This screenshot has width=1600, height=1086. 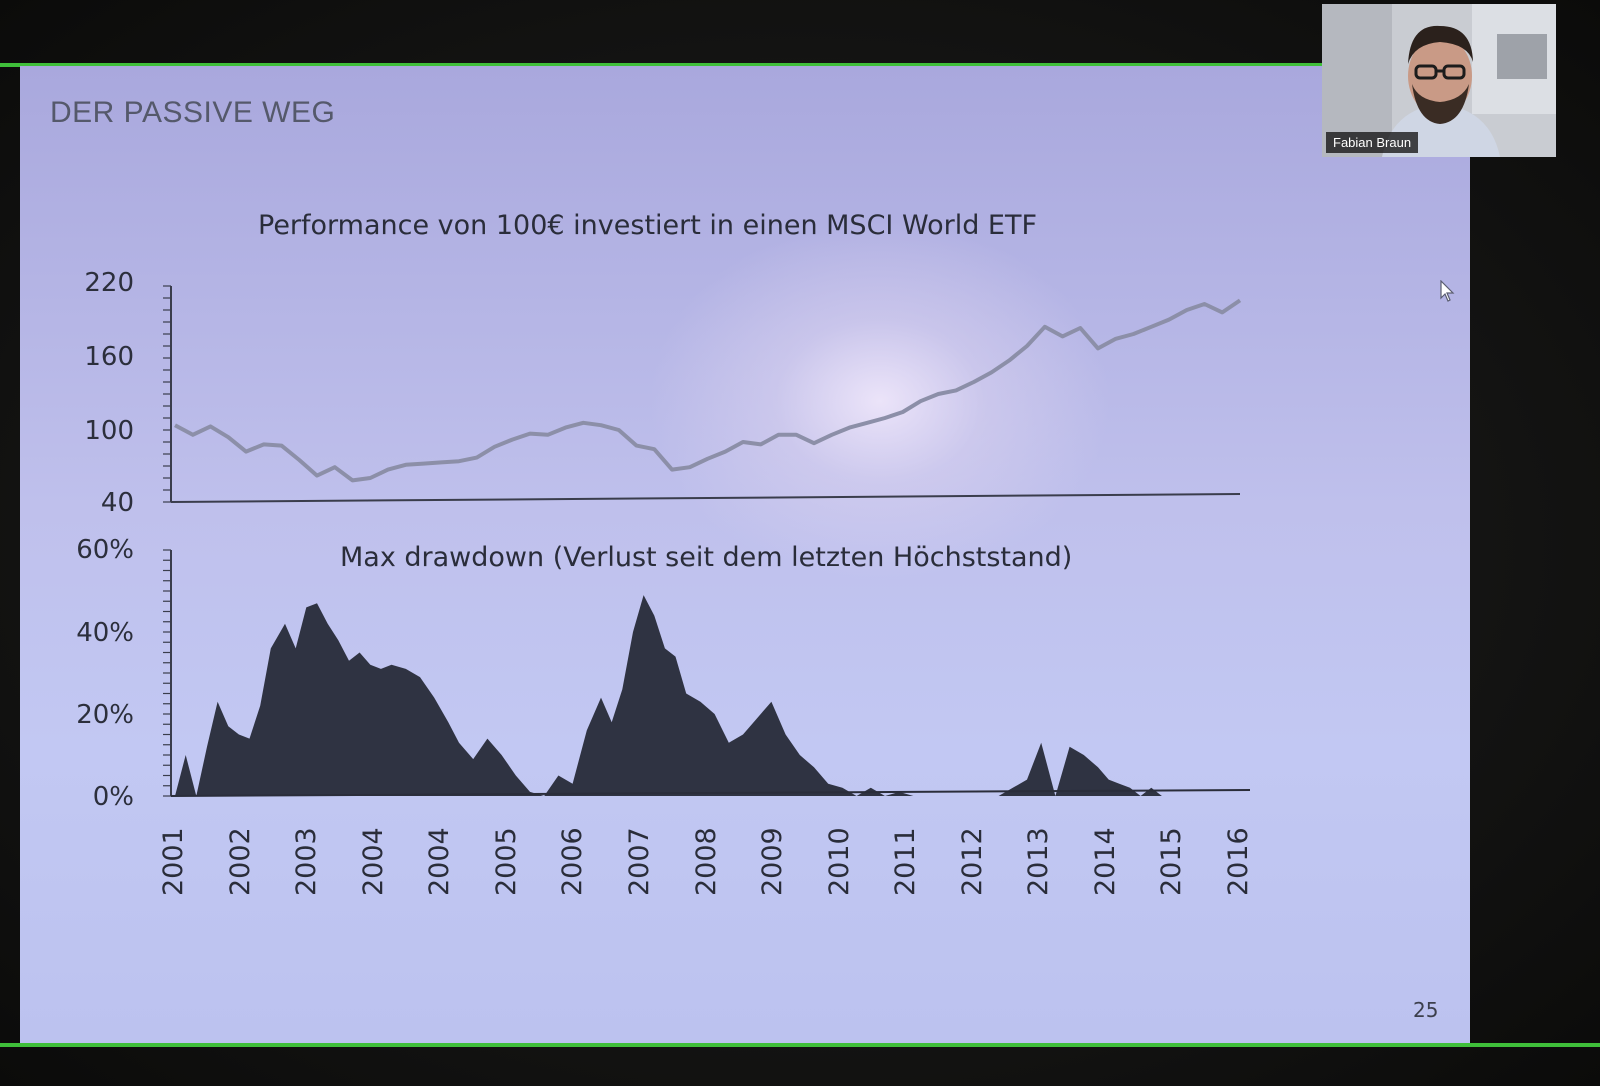 I want to click on dd-ytick-label: 60%, so click(x=105, y=550).